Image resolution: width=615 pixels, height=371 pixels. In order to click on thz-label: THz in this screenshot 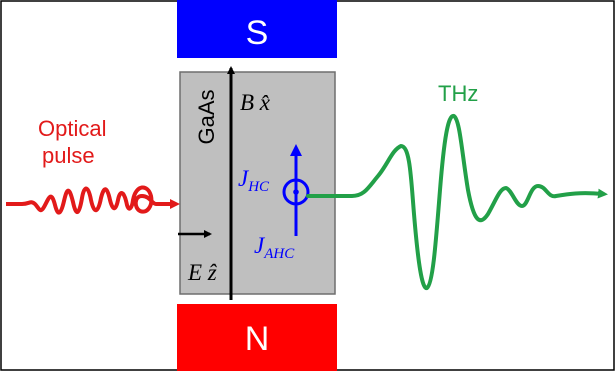, I will do `click(458, 93)`.